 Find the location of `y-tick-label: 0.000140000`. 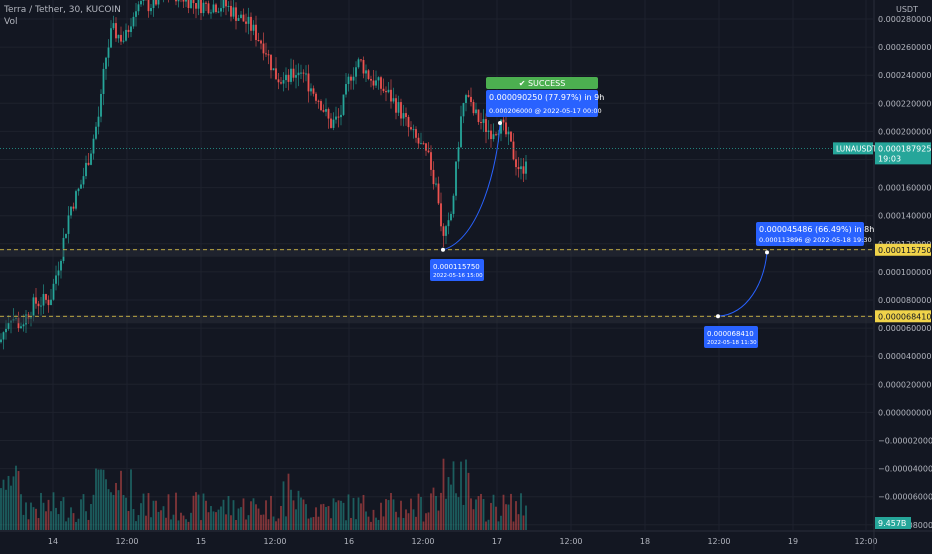

y-tick-label: 0.000140000 is located at coordinates (904, 216).